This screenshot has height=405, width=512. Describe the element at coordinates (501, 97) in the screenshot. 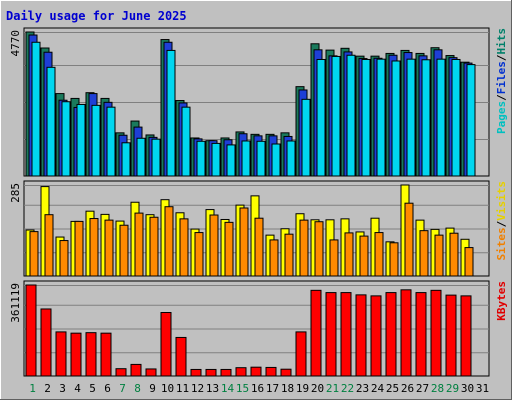

I see `legend-entry-1: /` at that location.